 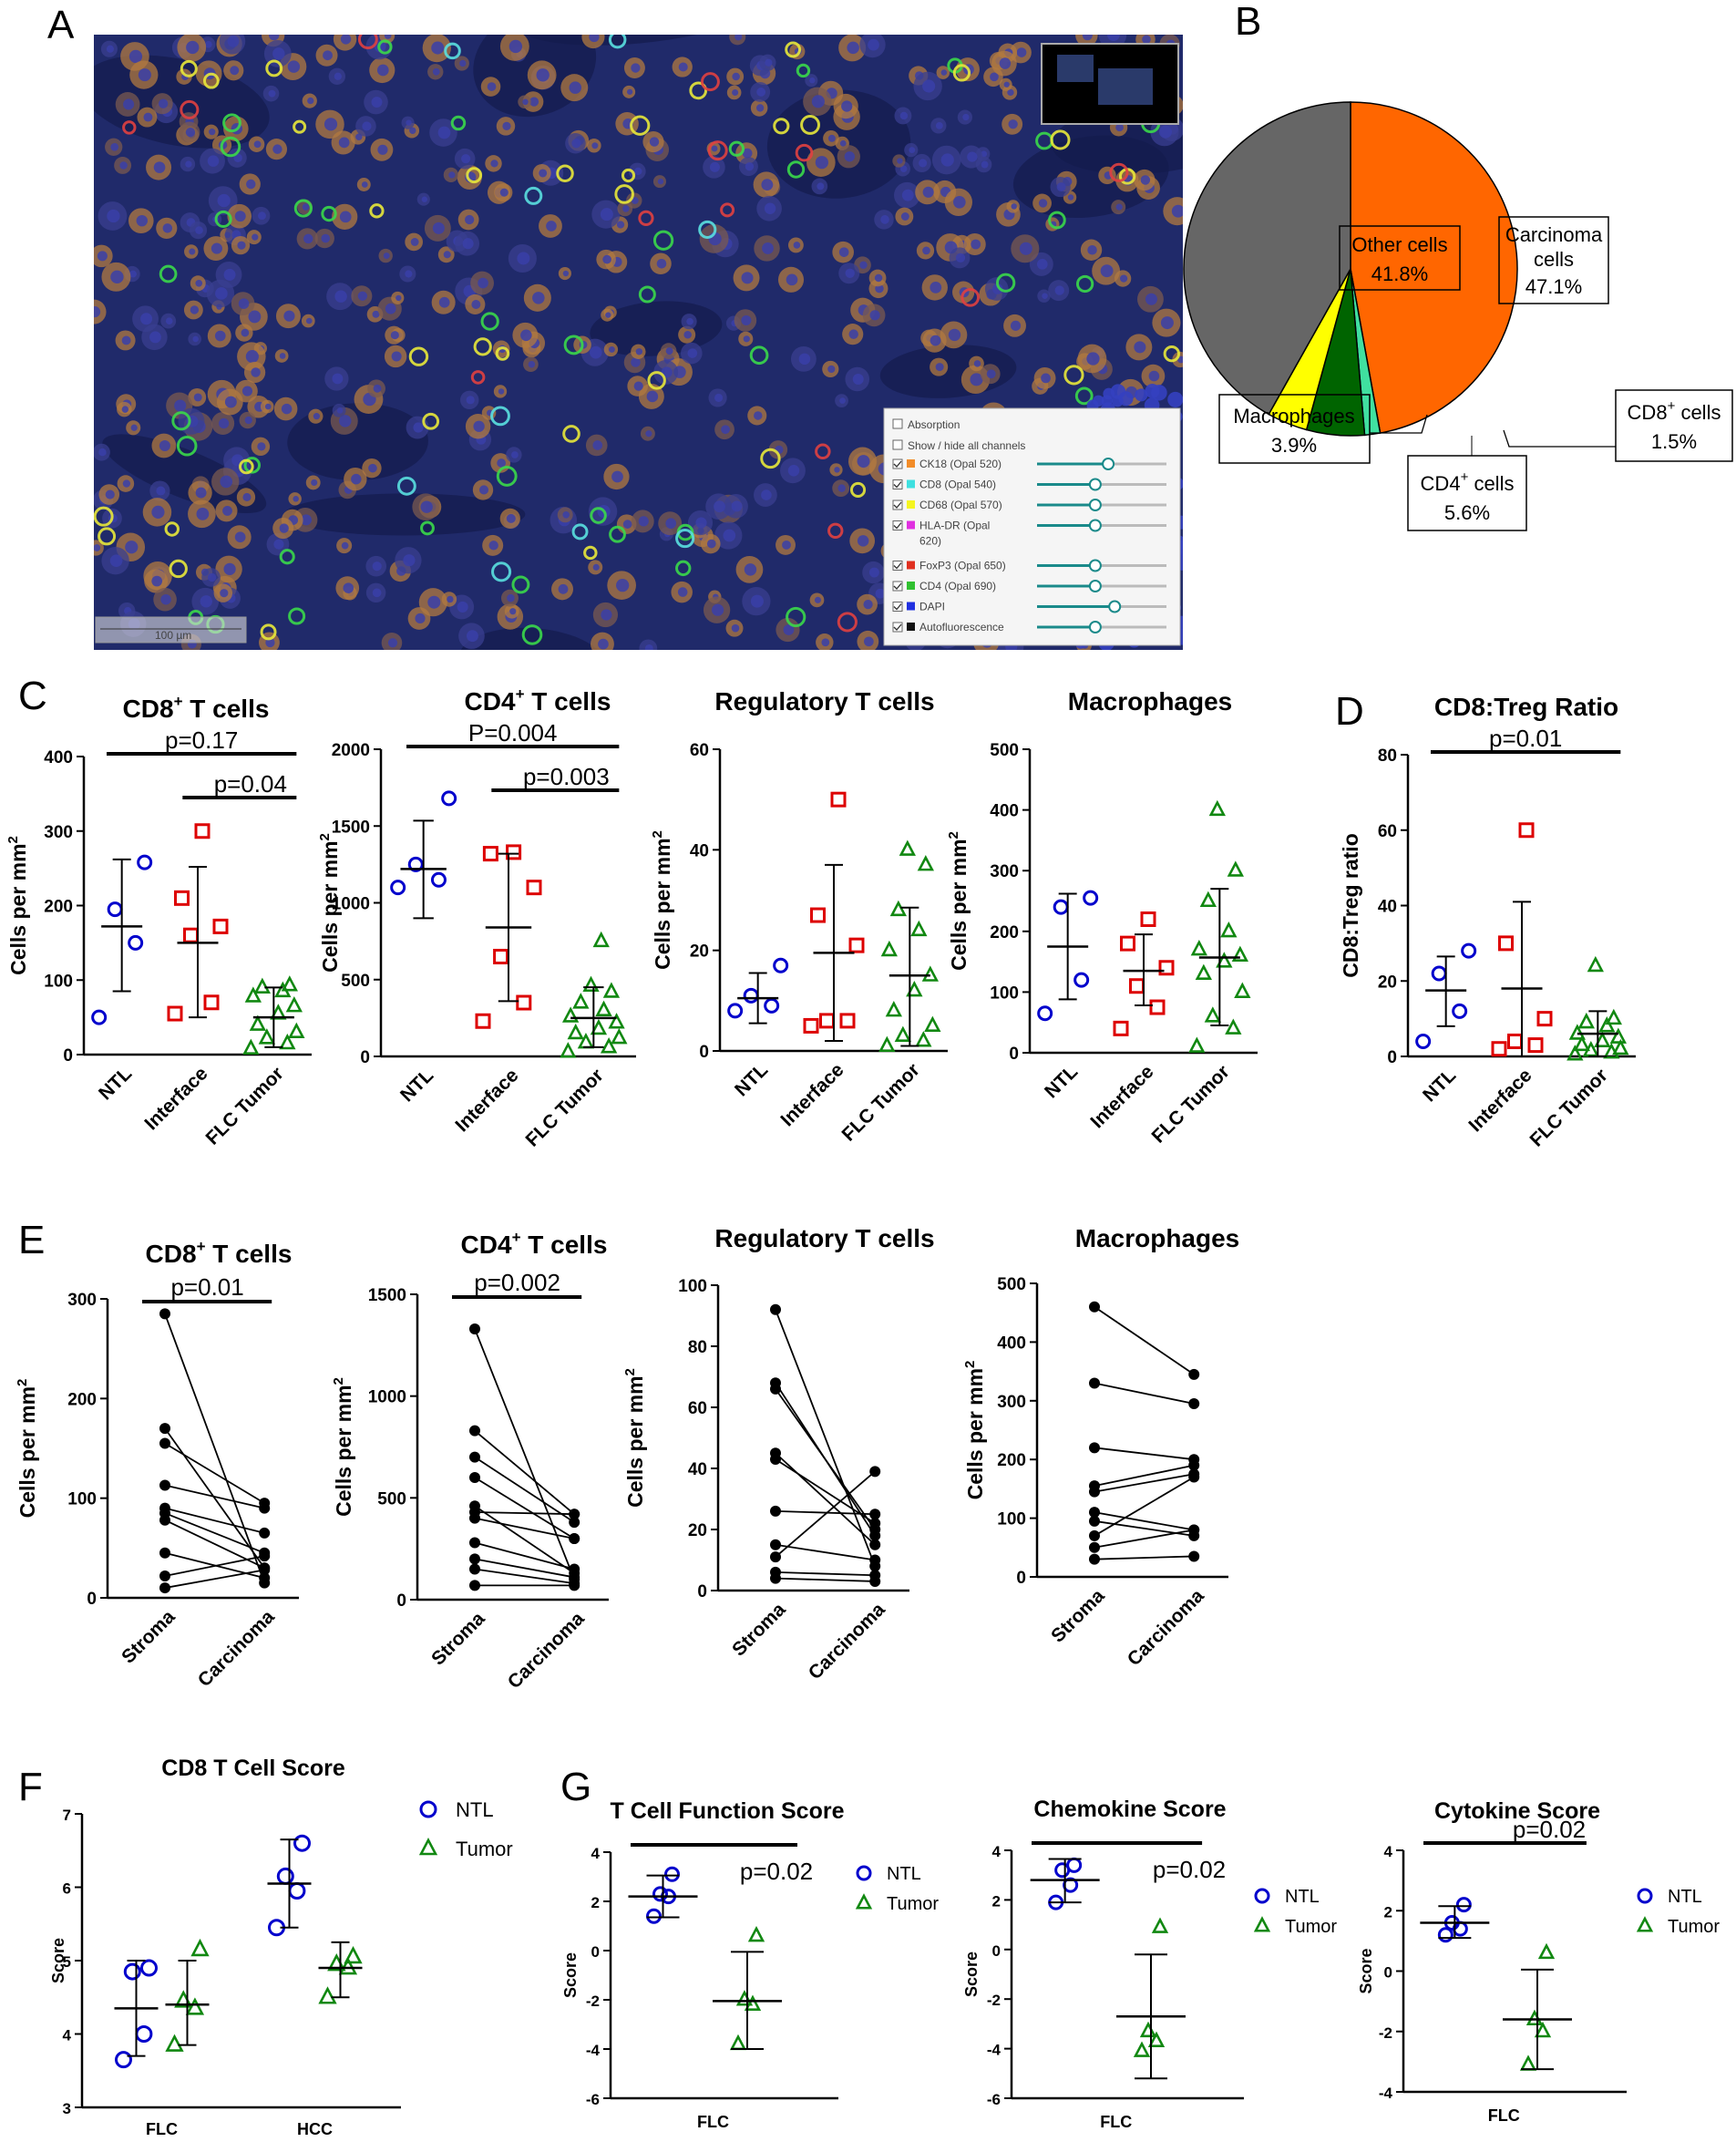 I want to click on pie-slice, so click(x=1434, y=268).